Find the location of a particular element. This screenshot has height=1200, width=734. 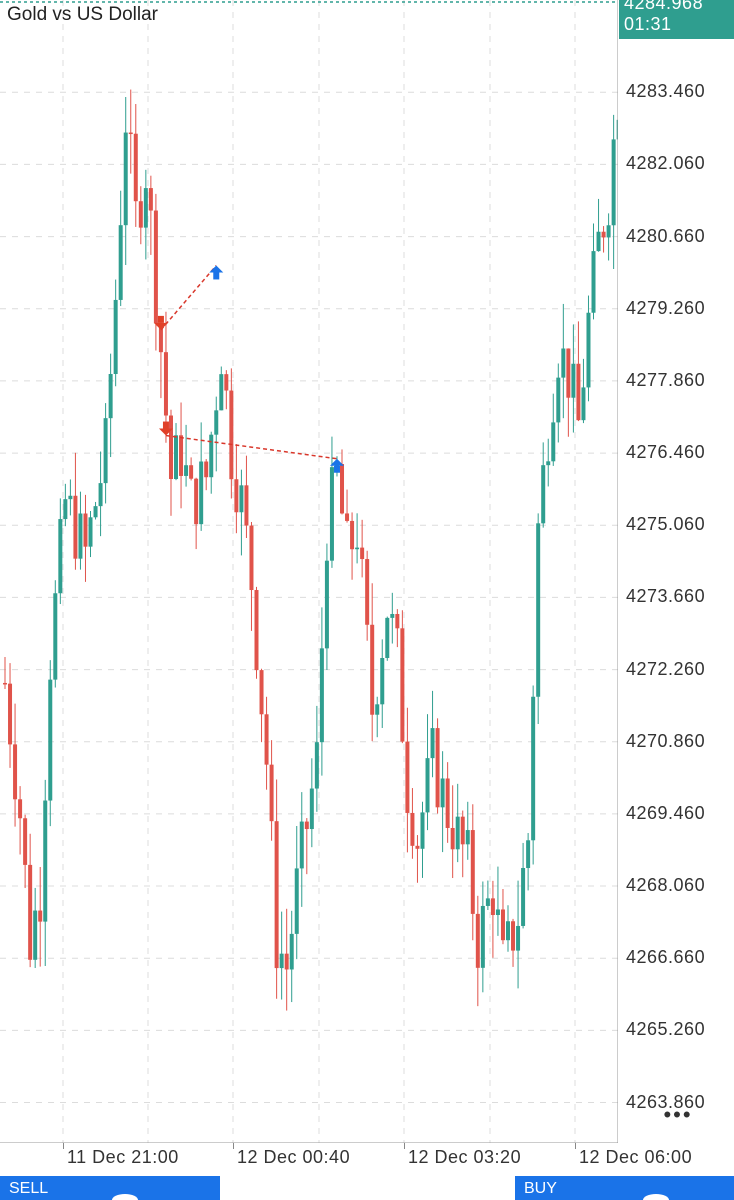

more-dots-icon: ••• is located at coordinates (678, 1114).